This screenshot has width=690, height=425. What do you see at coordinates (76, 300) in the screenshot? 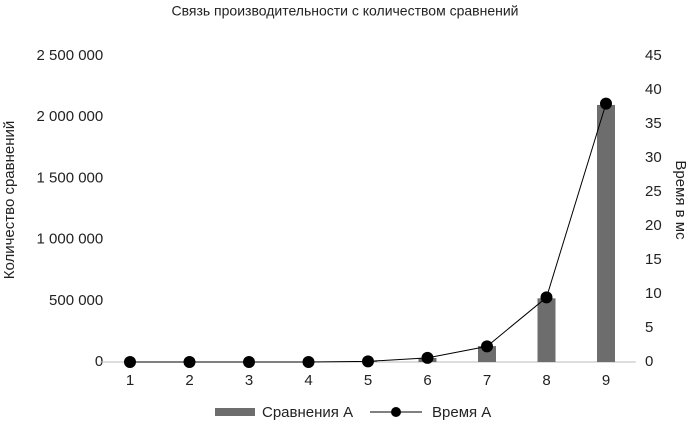
I see `y-tick-label: 500 000` at bounding box center [76, 300].